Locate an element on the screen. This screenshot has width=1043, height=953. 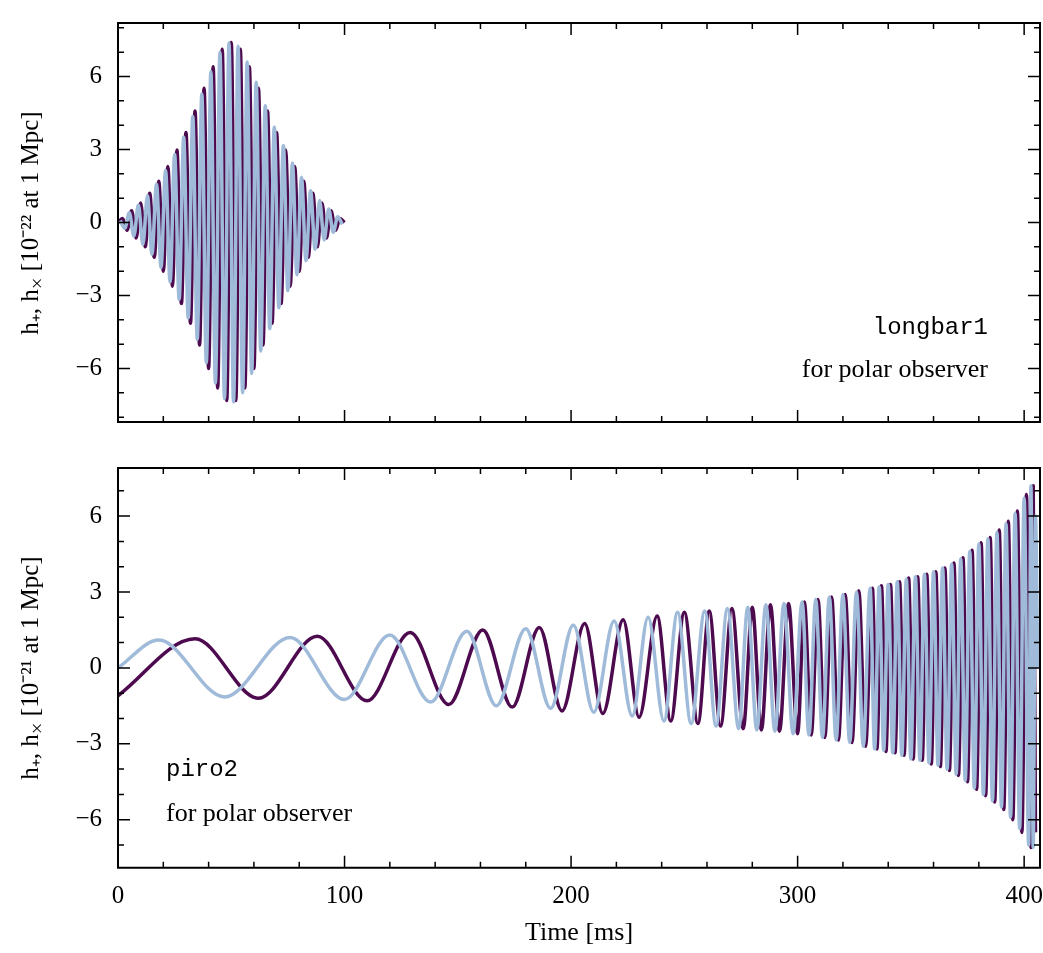
x-tick-label: 300 is located at coordinates (797, 895).